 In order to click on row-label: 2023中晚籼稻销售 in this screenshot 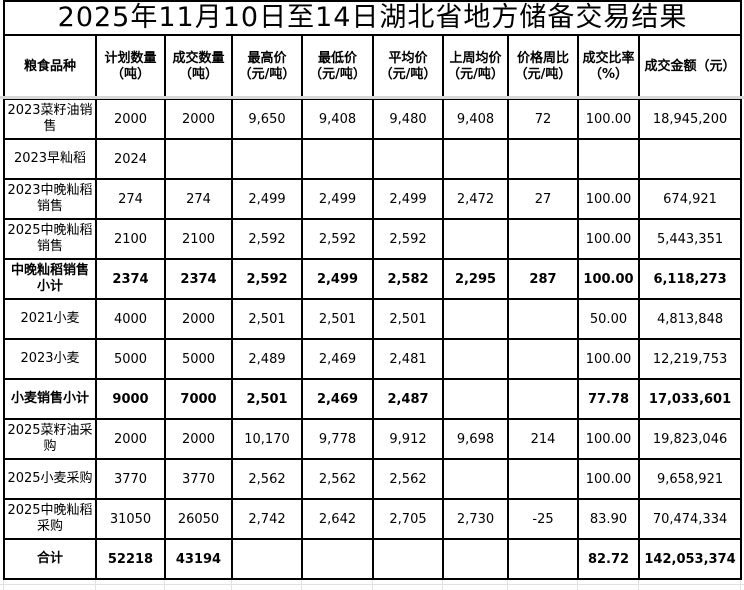, I will do `click(50, 199)`.